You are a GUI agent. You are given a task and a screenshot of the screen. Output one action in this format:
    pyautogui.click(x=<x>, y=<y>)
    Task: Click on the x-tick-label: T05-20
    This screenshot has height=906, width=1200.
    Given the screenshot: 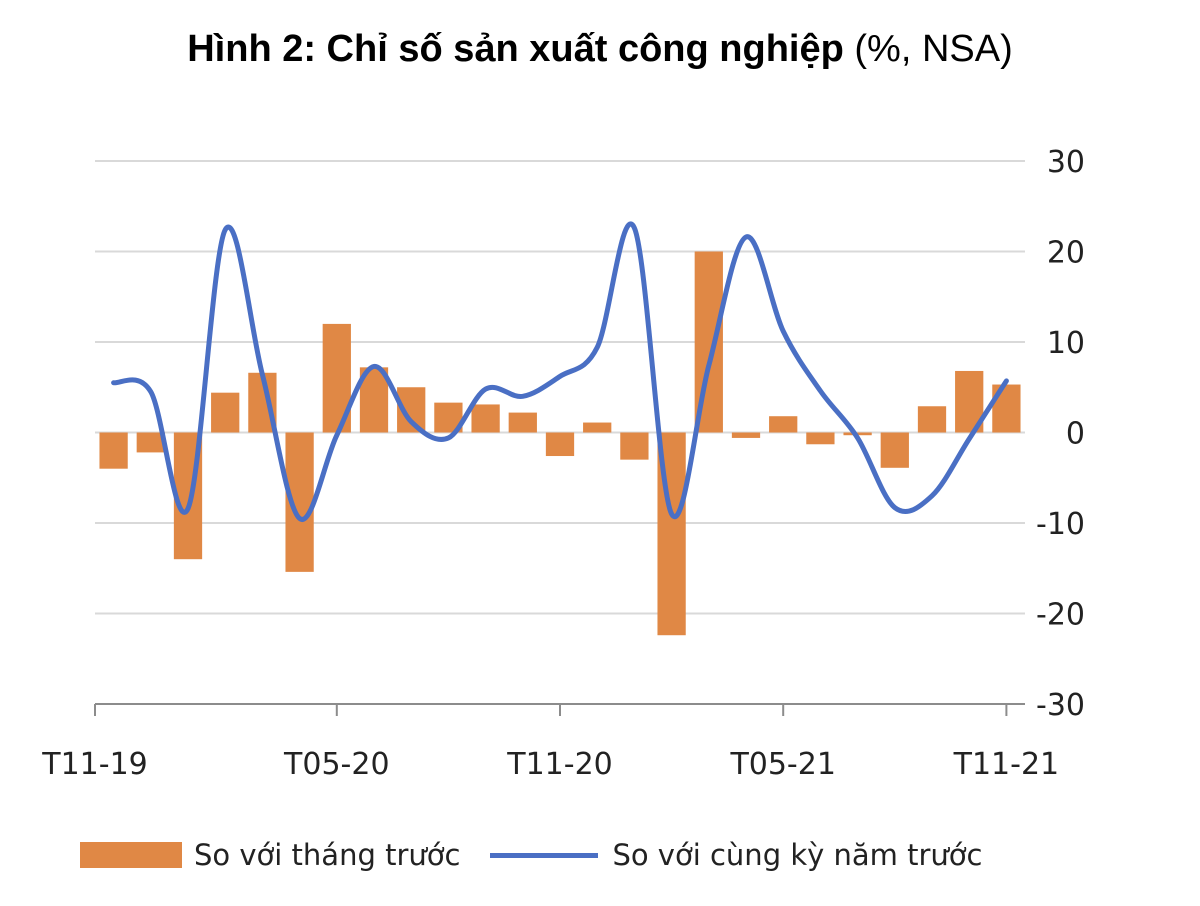 What is the action you would take?
    pyautogui.click(x=336, y=764)
    